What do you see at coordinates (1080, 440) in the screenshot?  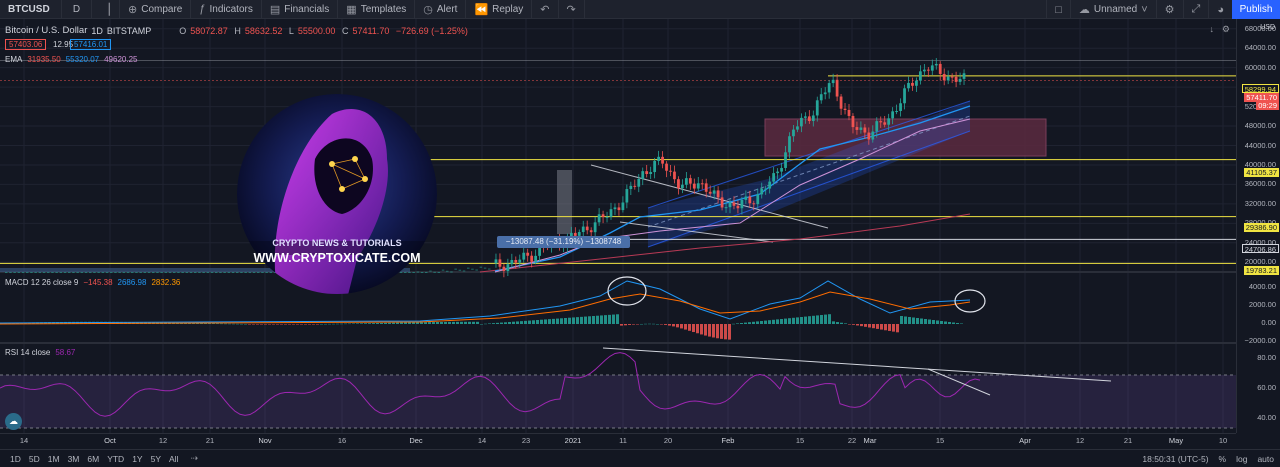 I see `time-tick-label: 12` at bounding box center [1080, 440].